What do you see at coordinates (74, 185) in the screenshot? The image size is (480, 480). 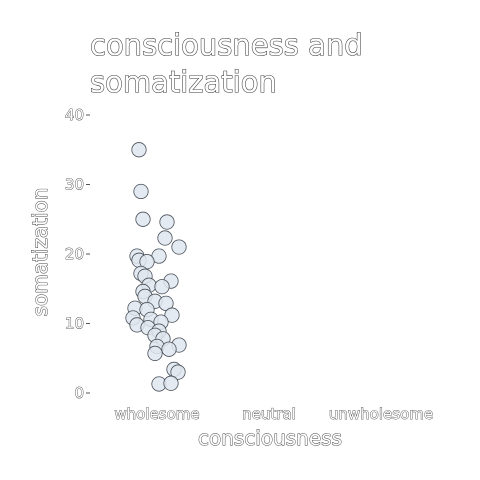 I see `y-tick-label: 30` at bounding box center [74, 185].